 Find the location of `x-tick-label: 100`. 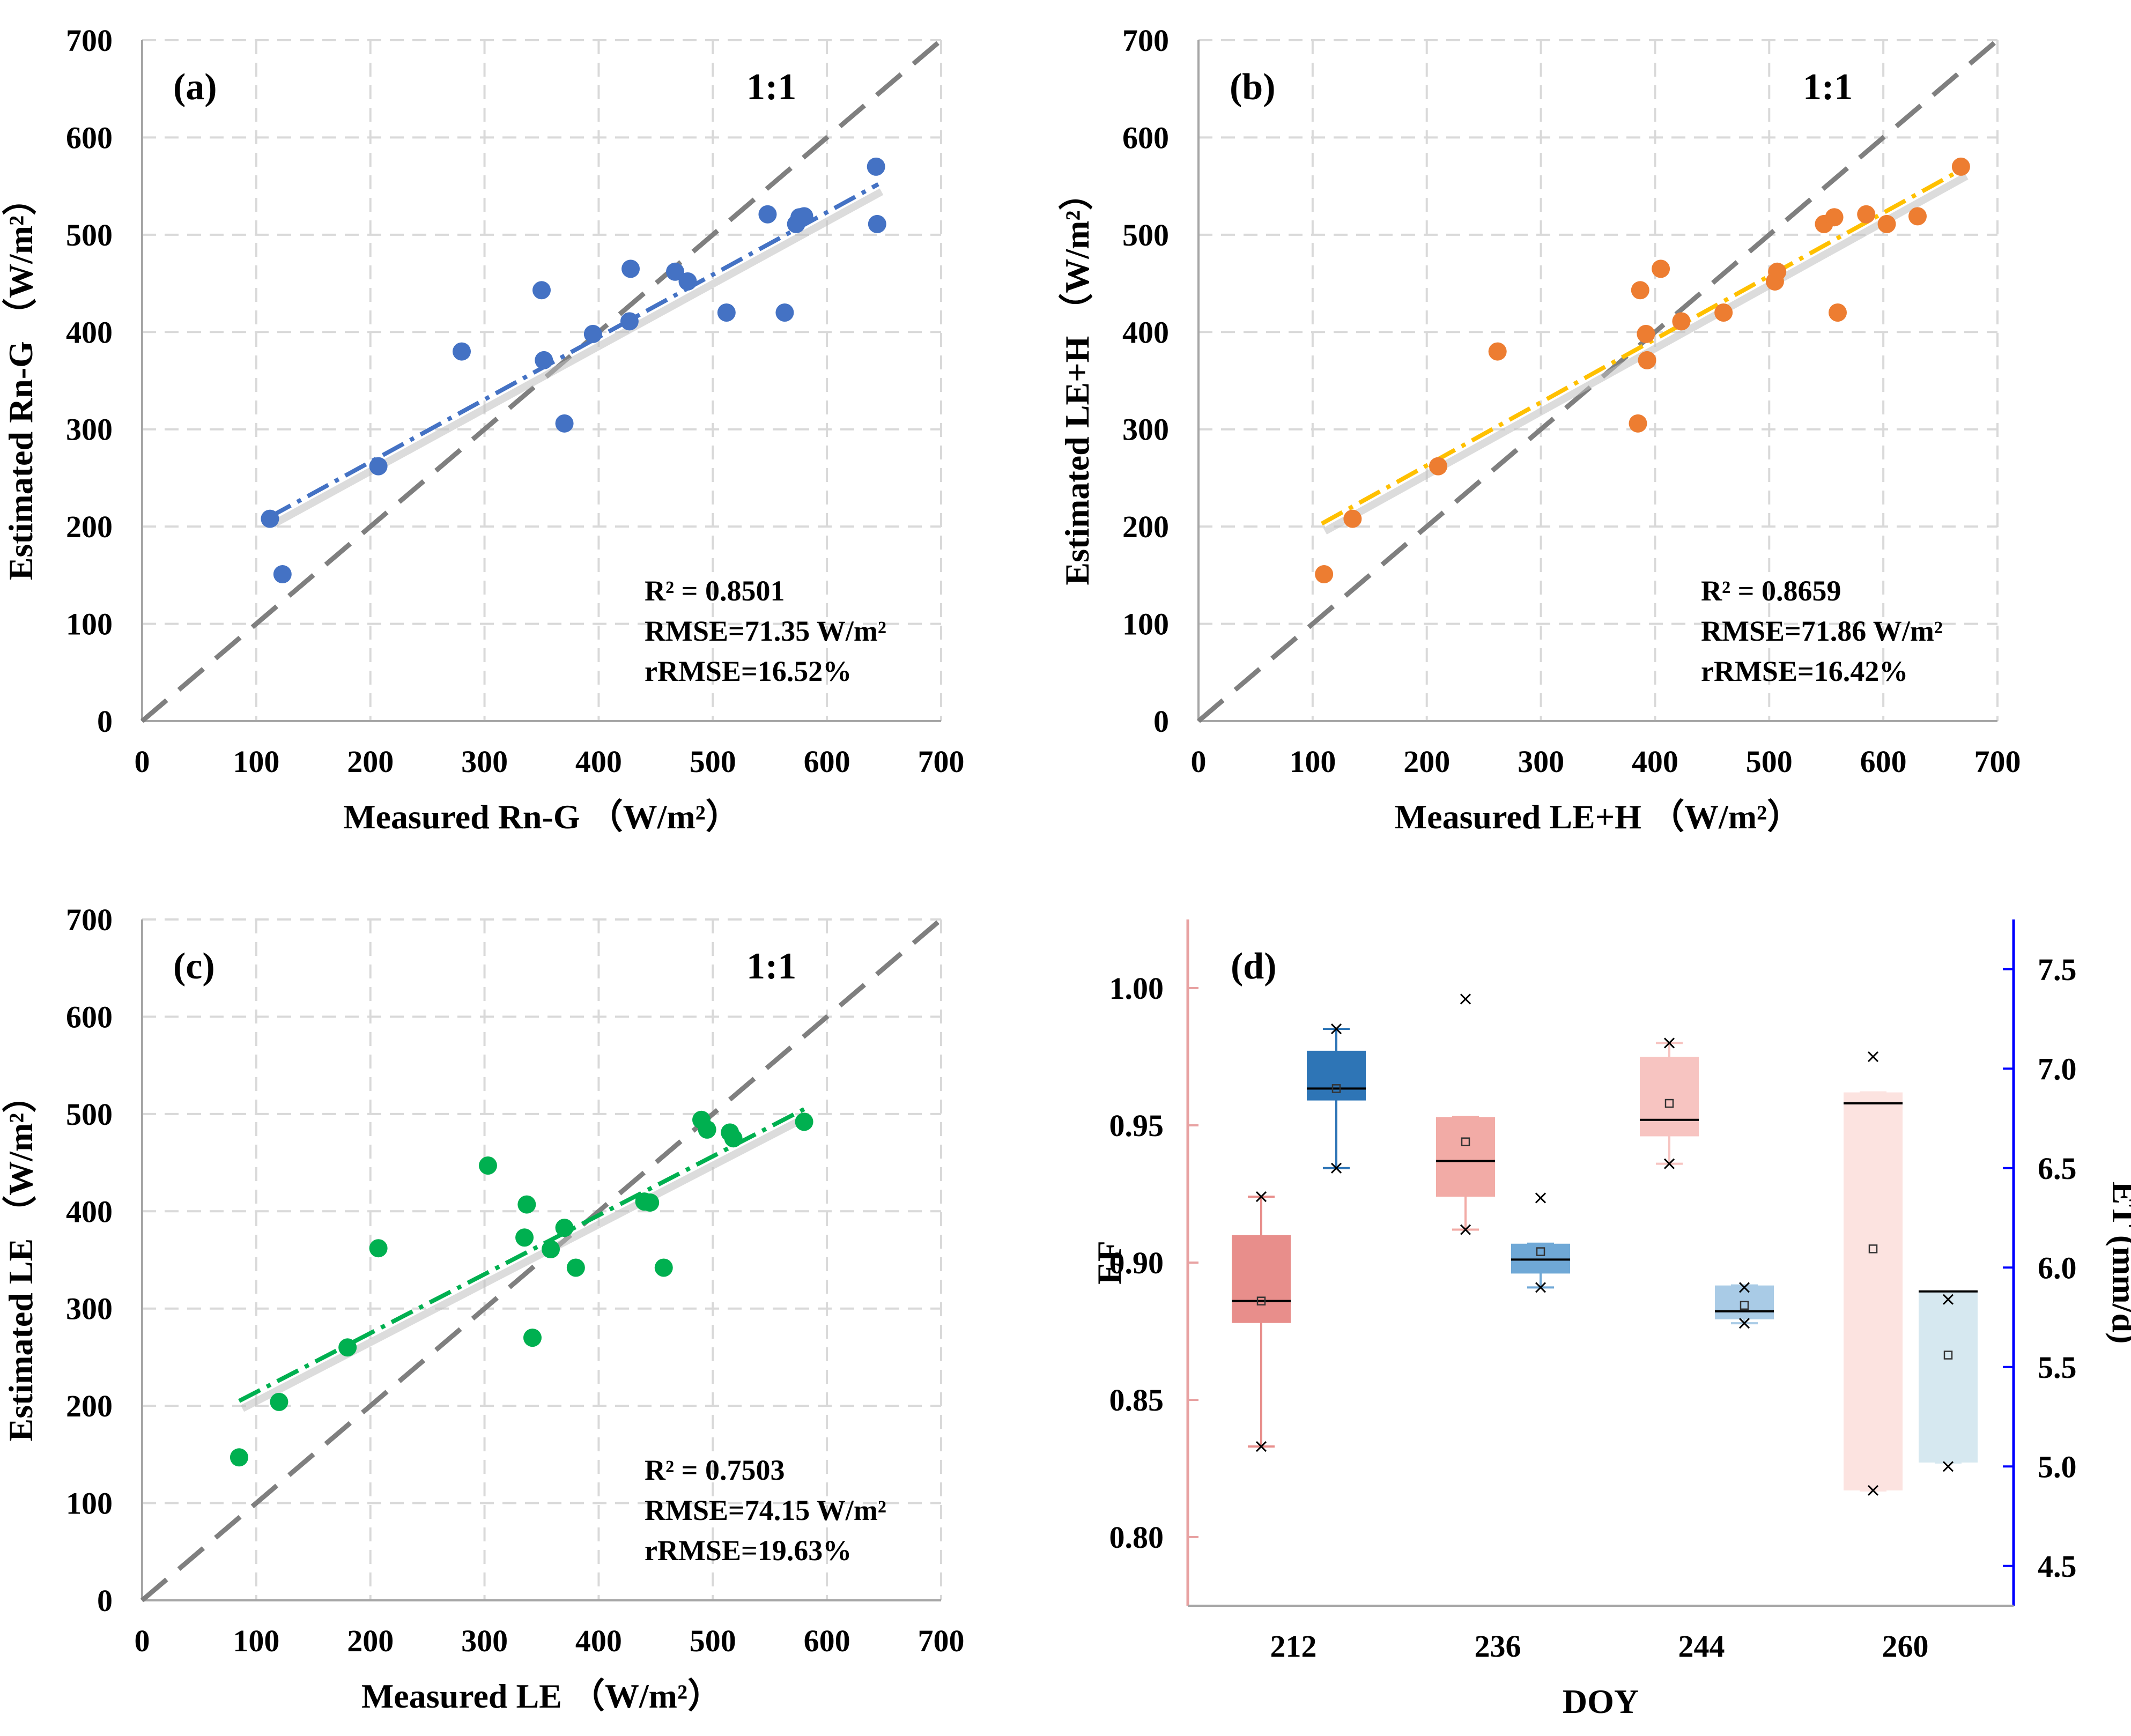

x-tick-label: 100 is located at coordinates (1312, 762).